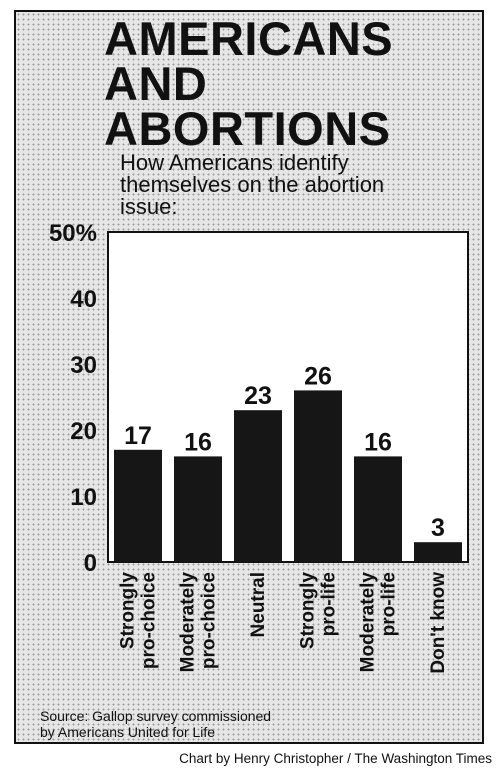 Image resolution: width=496 pixels, height=772 pixels. What do you see at coordinates (234, 162) in the screenshot?
I see `subtitle-line-1: How Americans identify` at bounding box center [234, 162].